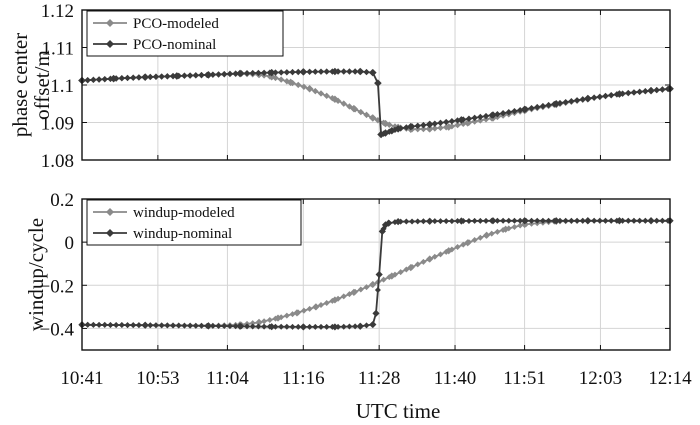  I want to click on legend-entry: PCO-modeled, so click(156, 24).